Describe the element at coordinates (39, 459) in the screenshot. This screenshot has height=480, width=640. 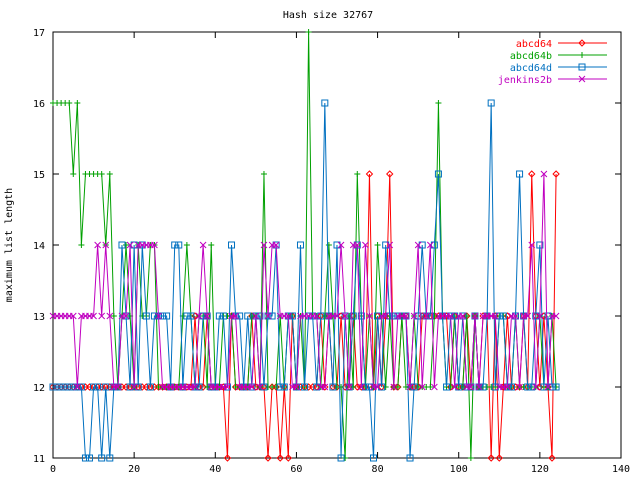
I see `y-tick-label: 11` at that location.